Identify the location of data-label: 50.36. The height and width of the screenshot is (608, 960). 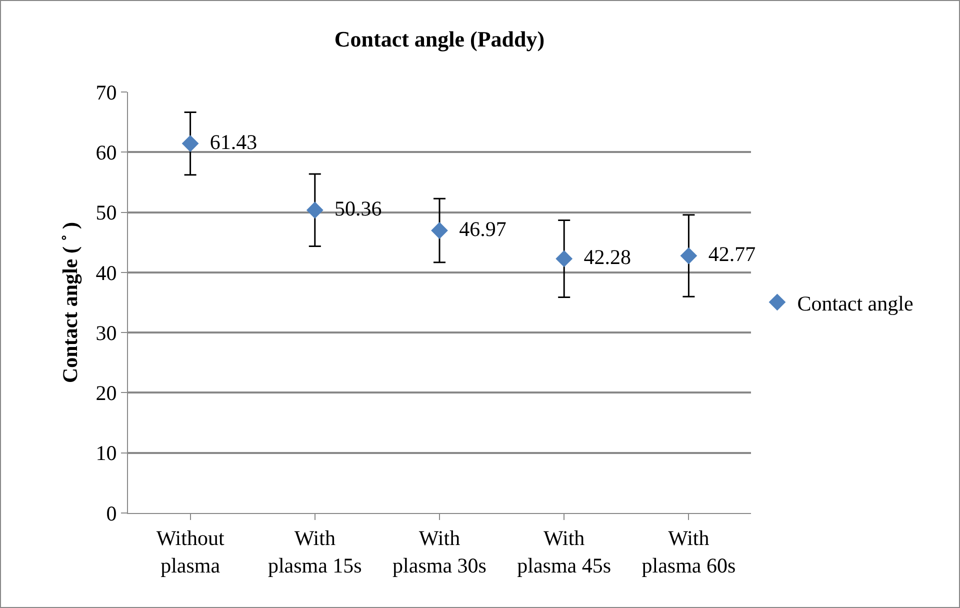
(353, 208).